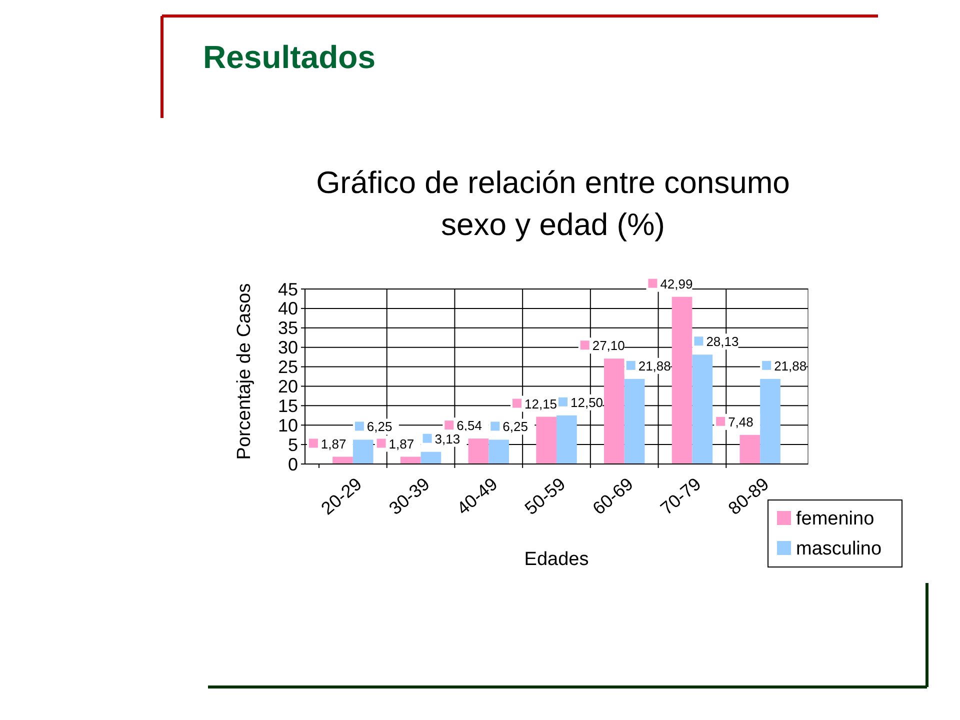 This screenshot has height=720, width=960. I want to click on data-label: 12,50, so click(587, 402).